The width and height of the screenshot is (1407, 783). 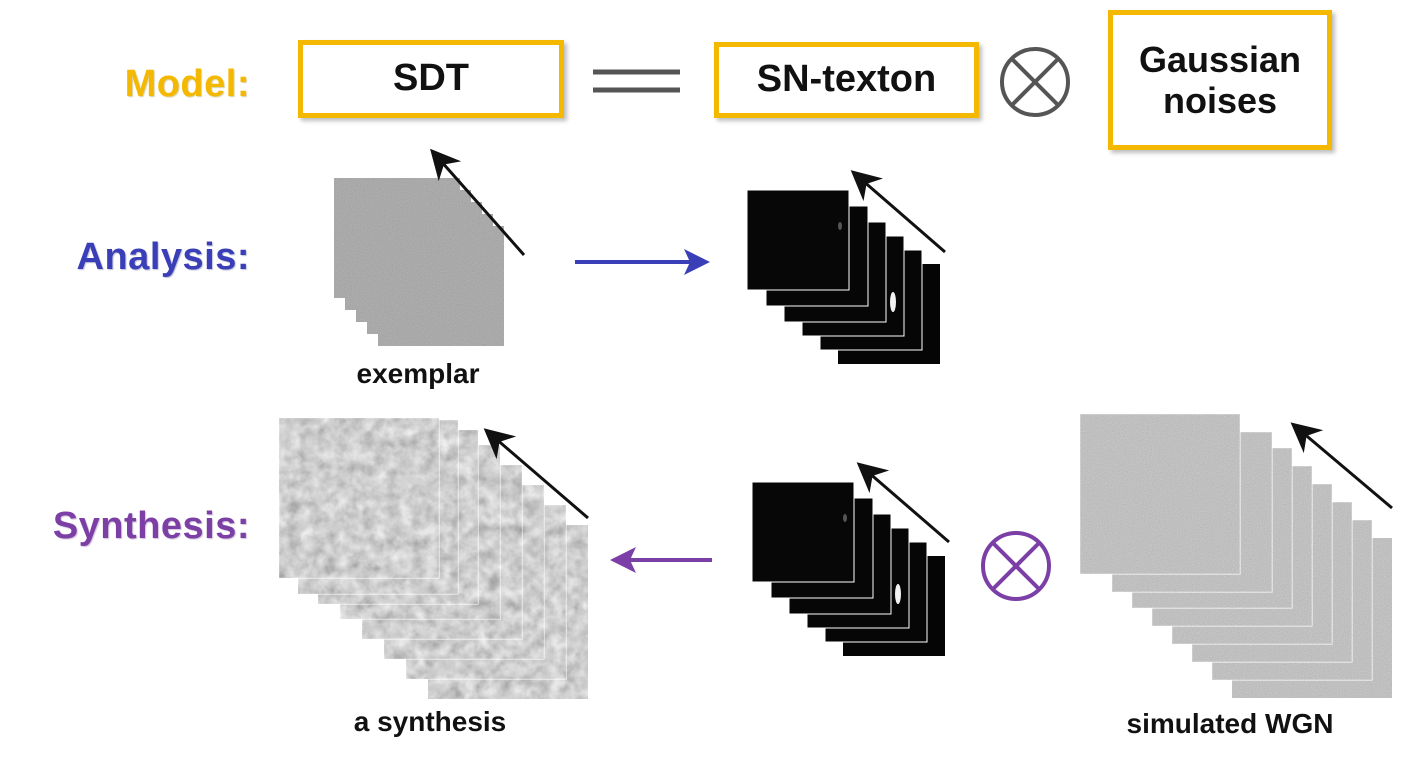 What do you see at coordinates (848, 568) in the screenshot?
I see `sn-texton-stack-synthesis` at bounding box center [848, 568].